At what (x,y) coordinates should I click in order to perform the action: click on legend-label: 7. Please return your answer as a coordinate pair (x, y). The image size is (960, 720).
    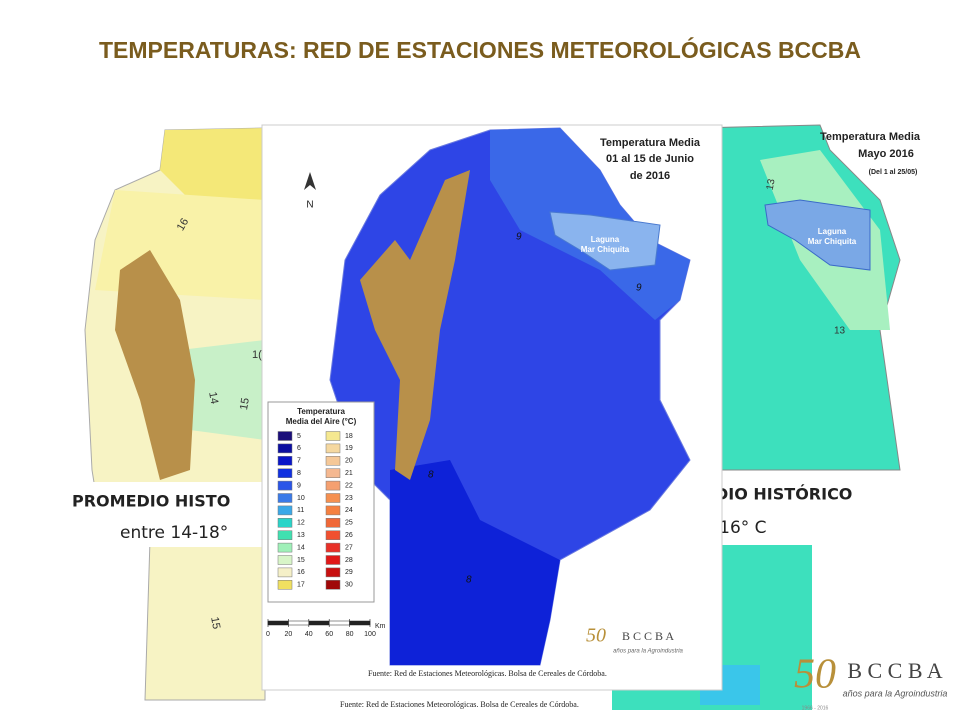
    Looking at the image, I should click on (299, 461).